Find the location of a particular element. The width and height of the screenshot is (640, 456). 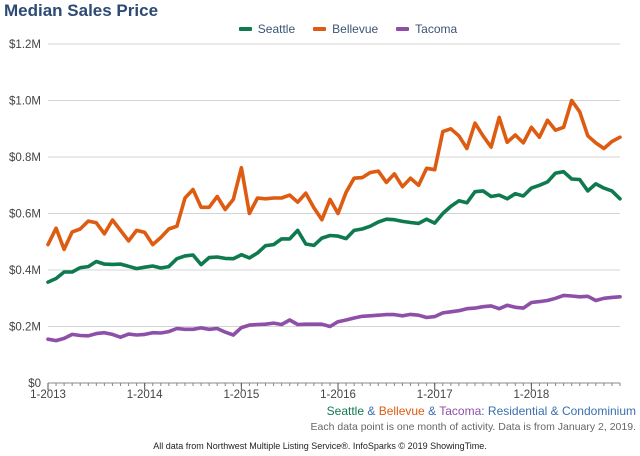

legend-label-seattle: Seattle is located at coordinates (276, 29).